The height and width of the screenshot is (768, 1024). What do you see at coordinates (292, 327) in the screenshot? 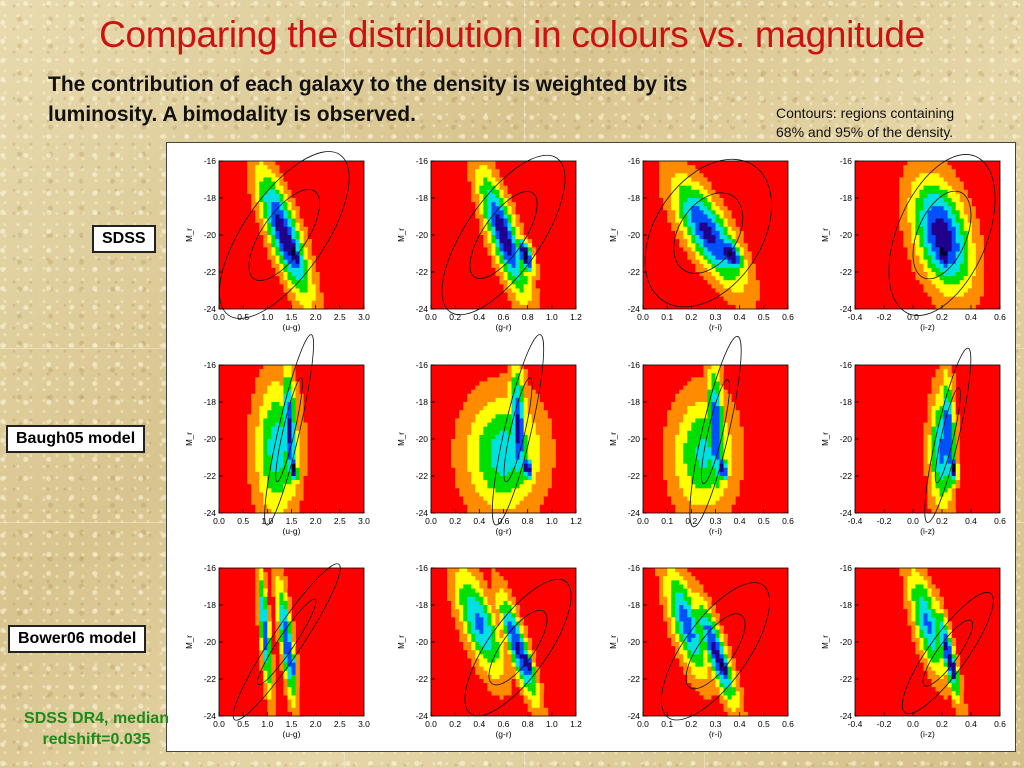
I see `x-axis-label: (u-g)` at bounding box center [292, 327].